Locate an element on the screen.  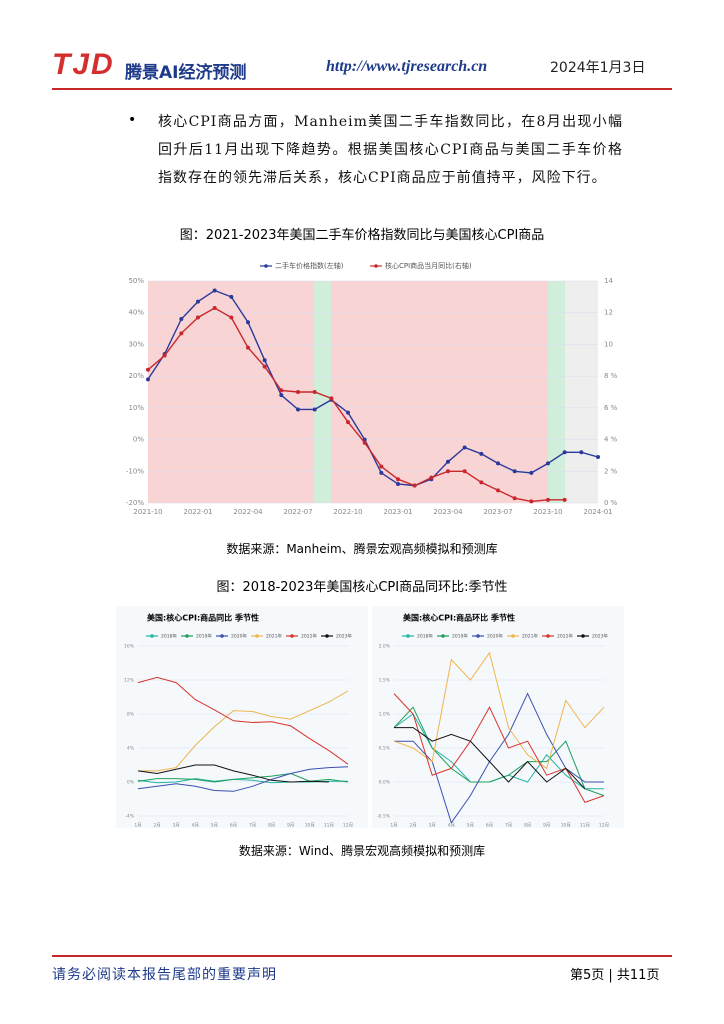
x-tick-label: 9月 is located at coordinates (546, 826).